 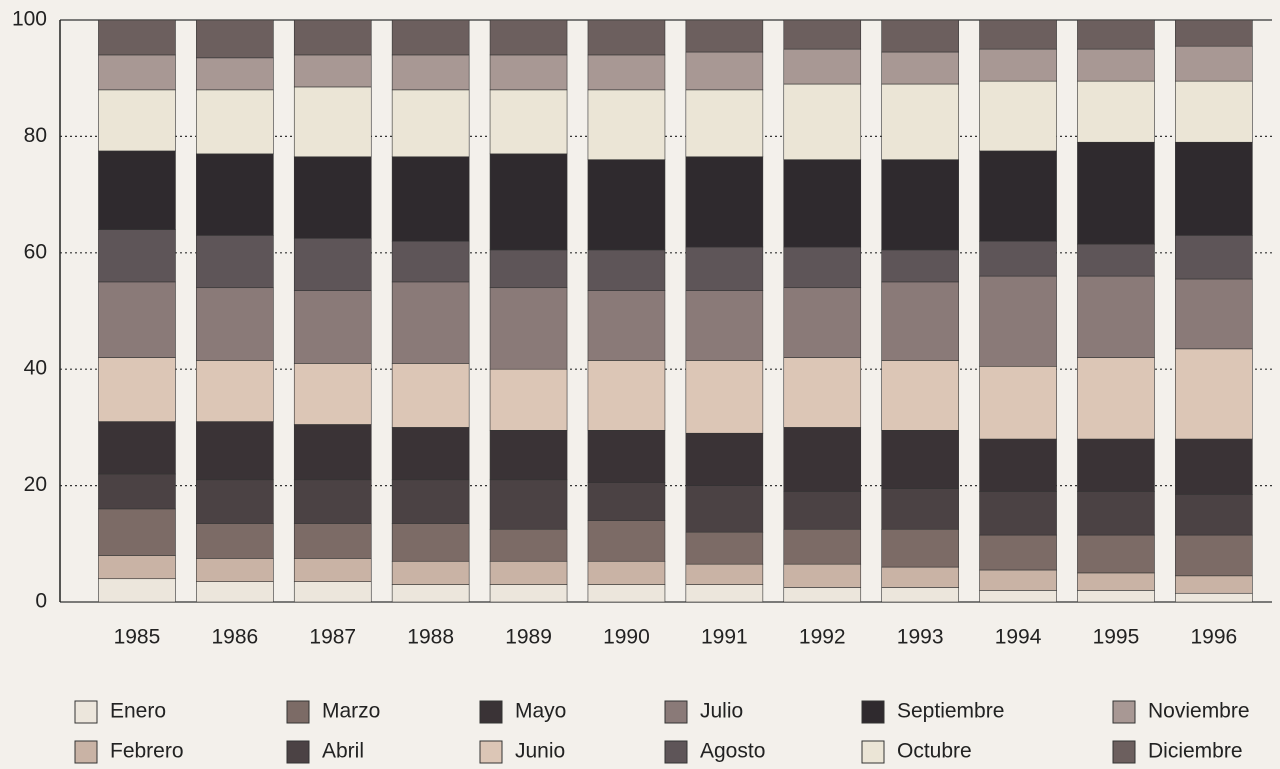 I want to click on legend-label: Agosto, so click(x=732, y=751).